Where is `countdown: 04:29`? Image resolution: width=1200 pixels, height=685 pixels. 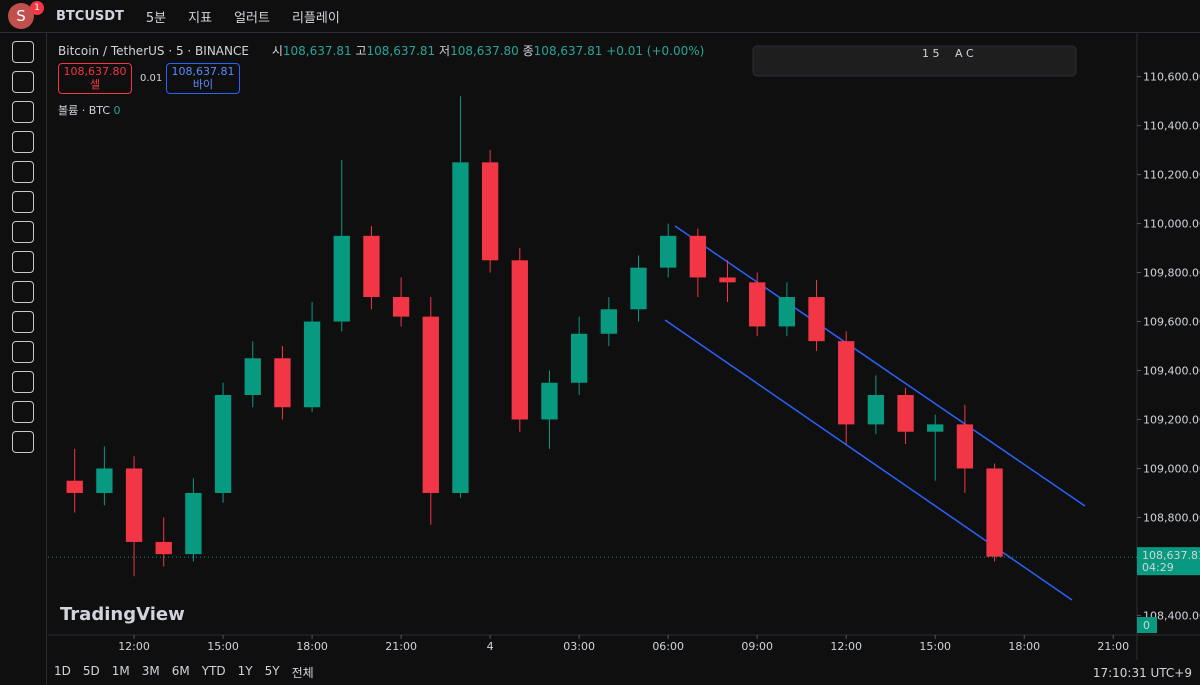 countdown: 04:29 is located at coordinates (1158, 567).